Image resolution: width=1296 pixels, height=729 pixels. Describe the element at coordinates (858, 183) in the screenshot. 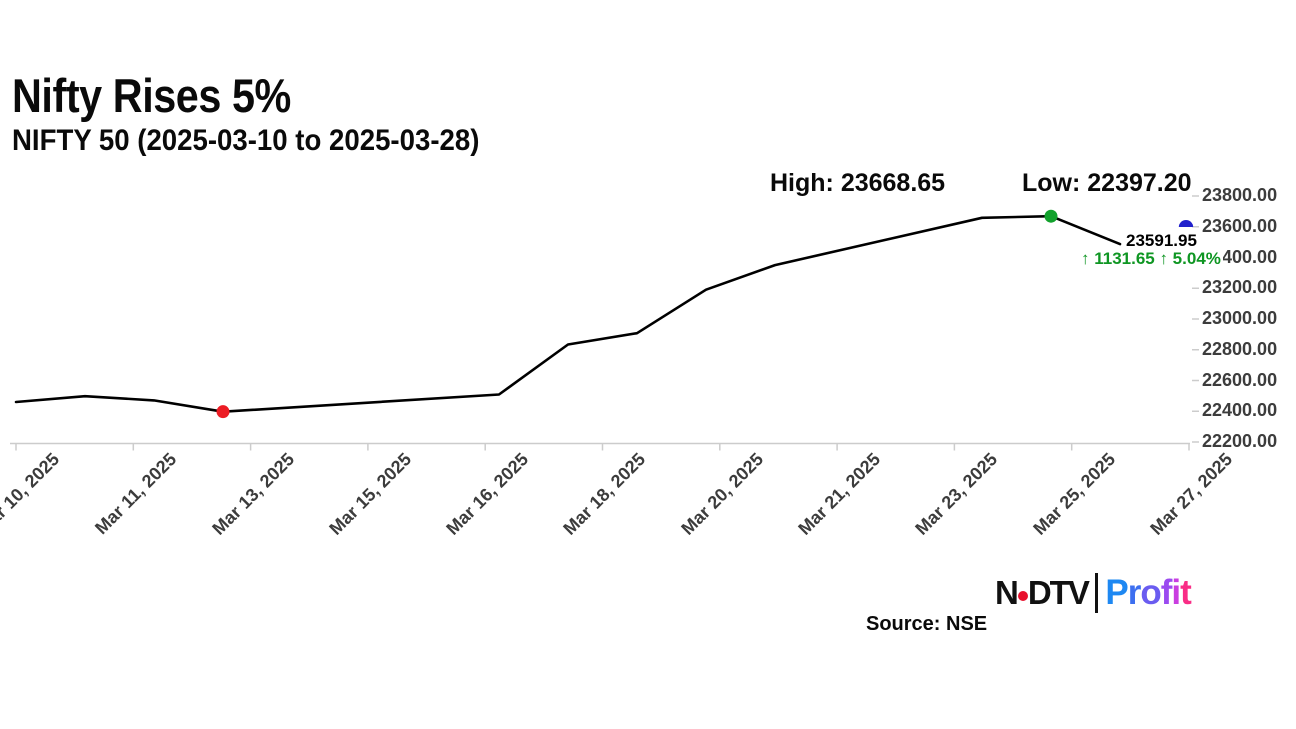

I see `high-annotation: High: 23668.65` at that location.